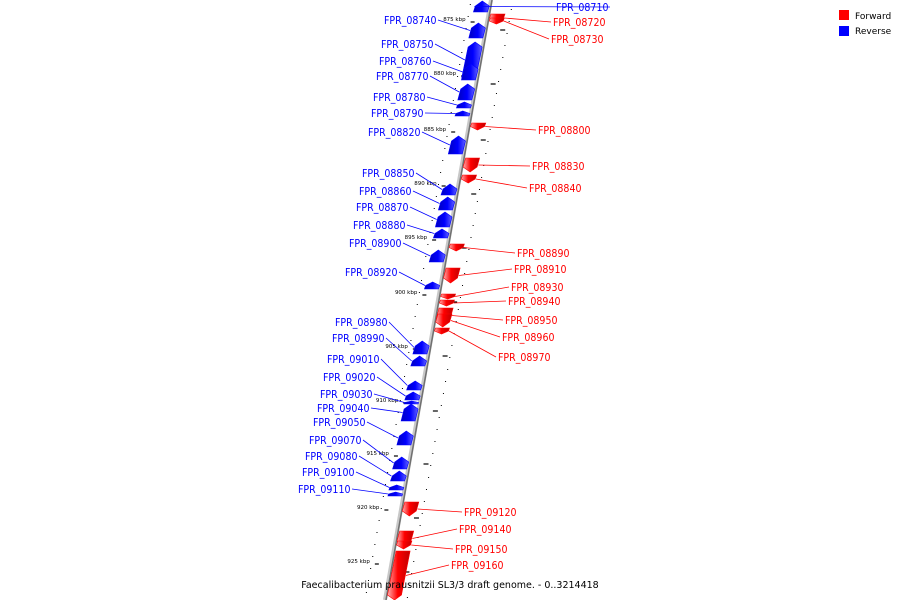  I want to click on gene-label: FPR_08940, so click(534, 302).